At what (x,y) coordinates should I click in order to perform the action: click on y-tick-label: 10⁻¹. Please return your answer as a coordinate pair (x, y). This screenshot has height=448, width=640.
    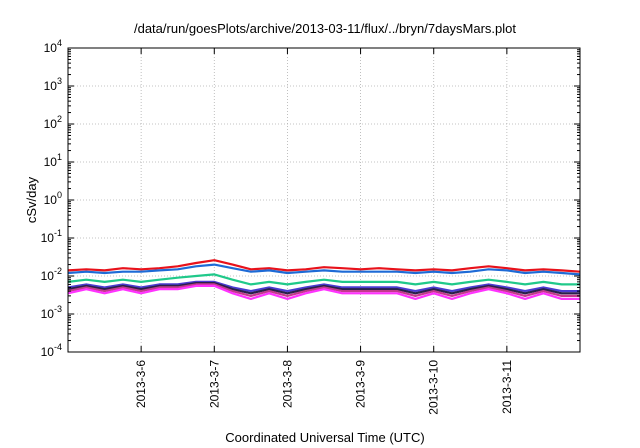
    Looking at the image, I should click on (51, 236).